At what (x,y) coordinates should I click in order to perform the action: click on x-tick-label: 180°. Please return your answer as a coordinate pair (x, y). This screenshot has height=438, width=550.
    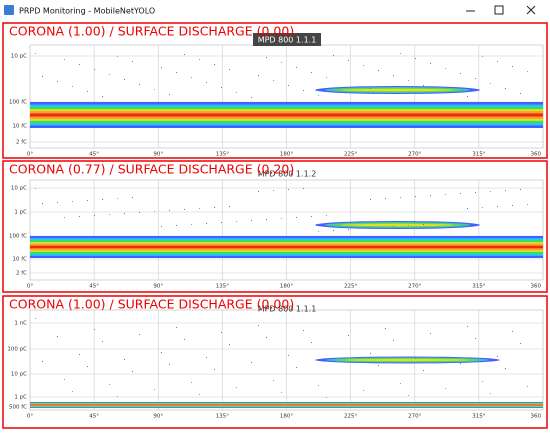
    Looking at the image, I should click on (286, 287).